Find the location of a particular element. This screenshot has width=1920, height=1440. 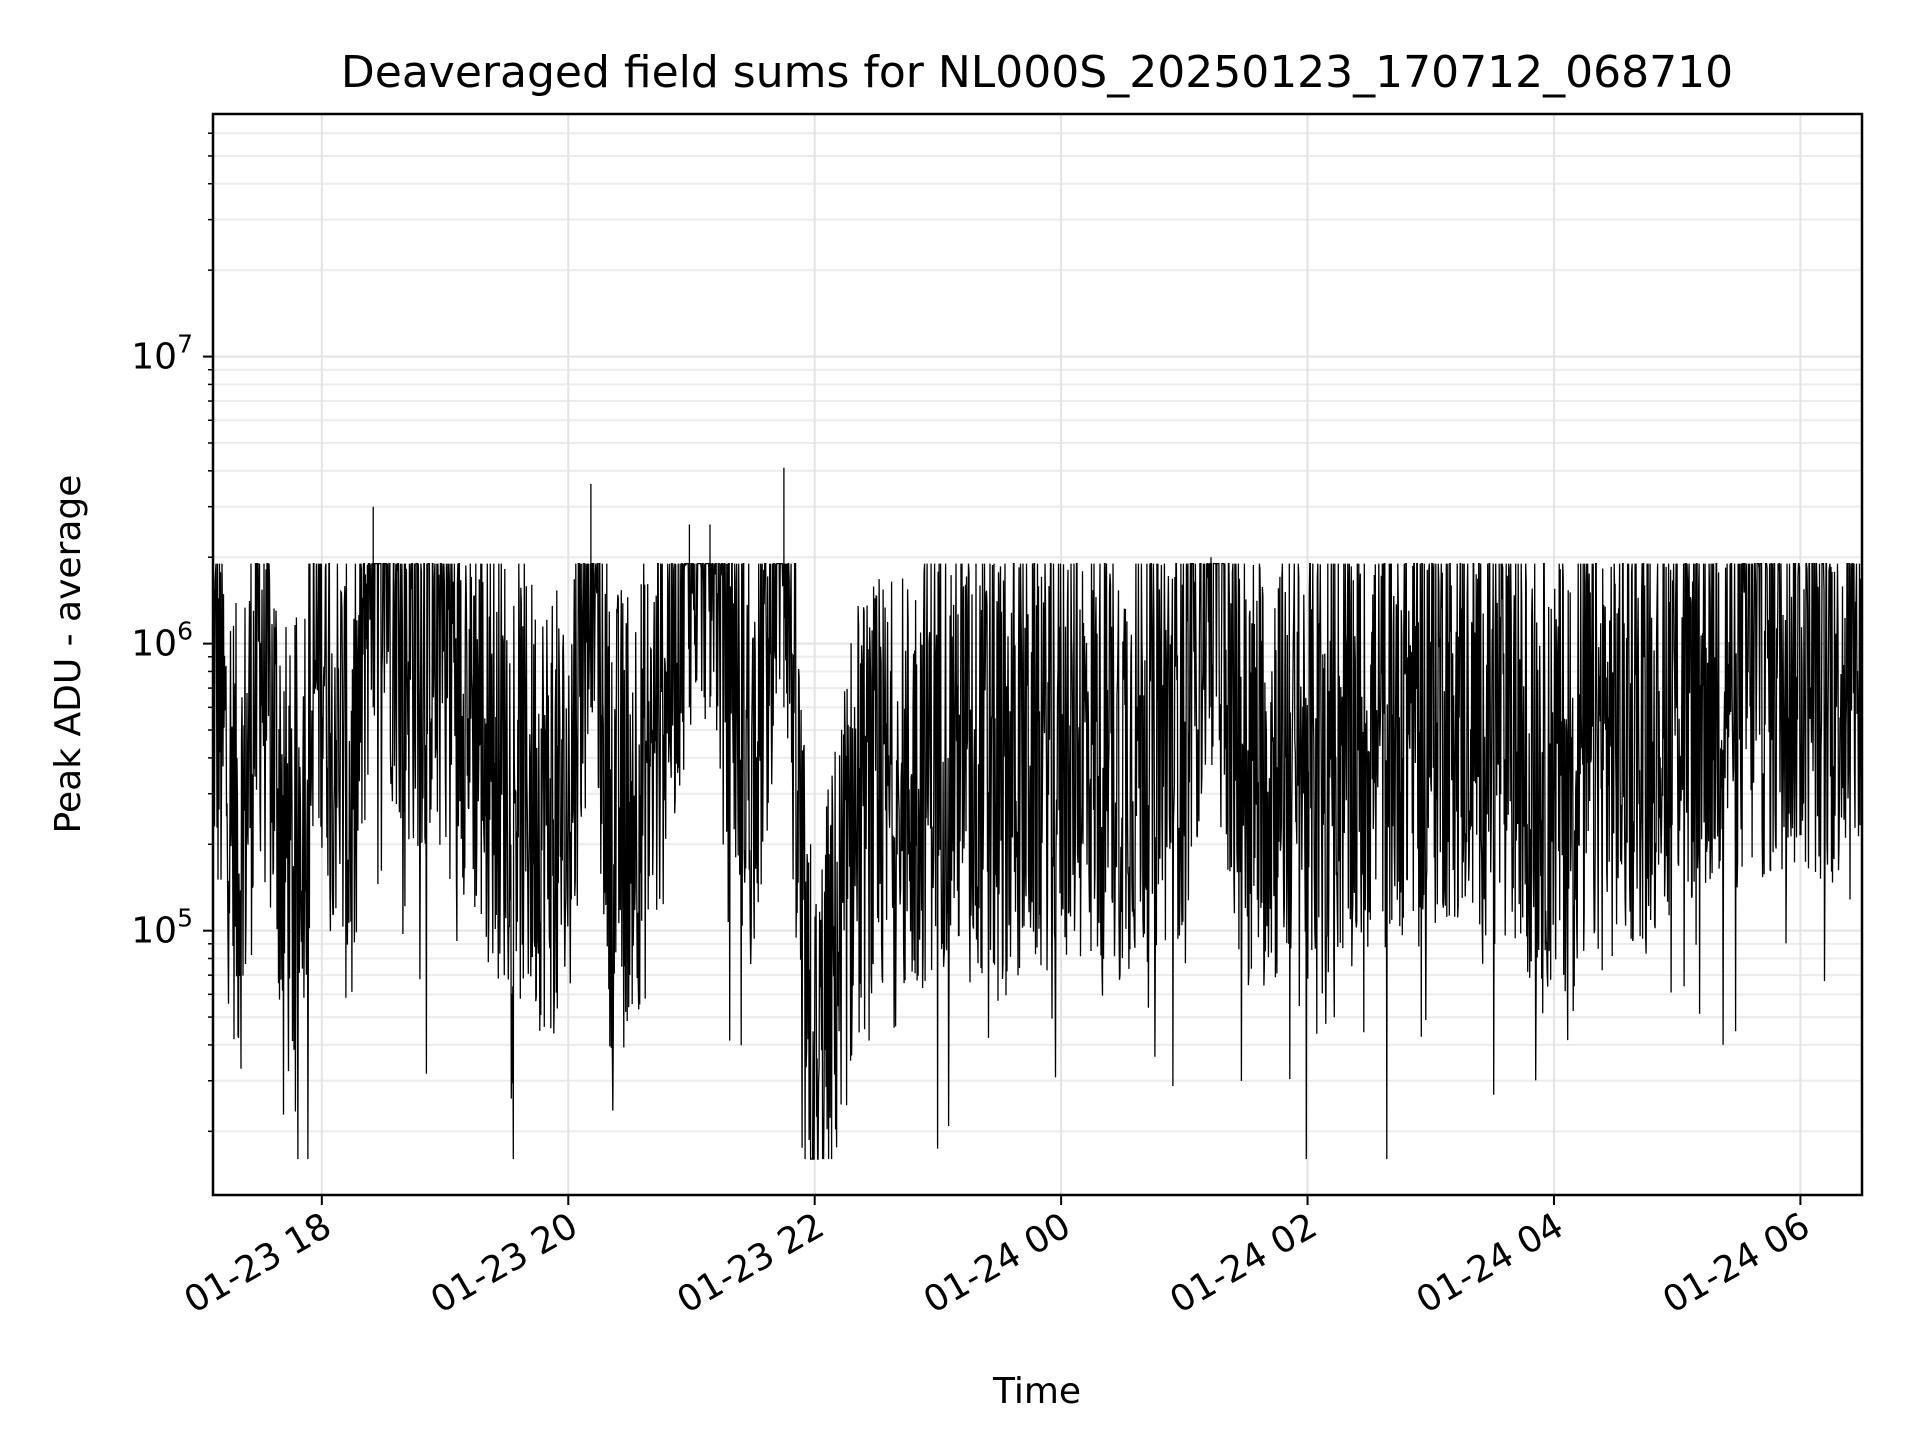

y-tick-label: 10⁷ is located at coordinates (162, 354).